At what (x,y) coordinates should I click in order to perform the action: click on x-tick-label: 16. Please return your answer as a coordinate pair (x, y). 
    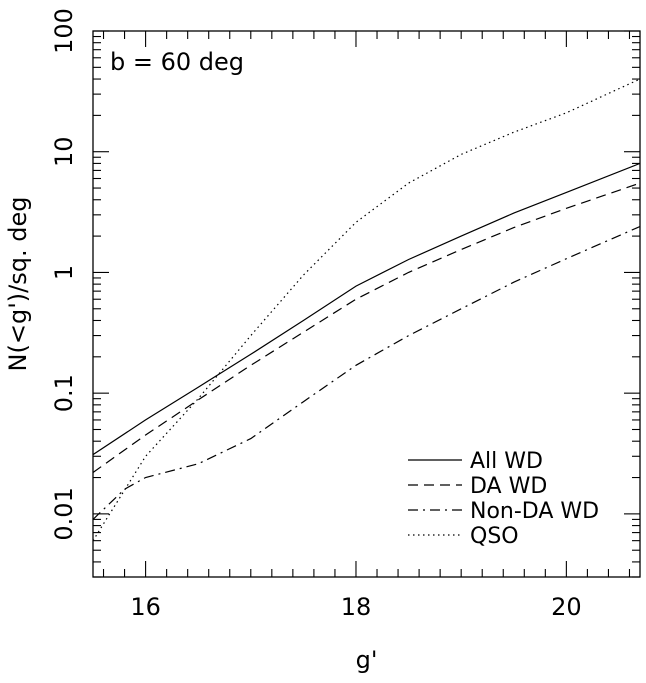
    Looking at the image, I should click on (145, 607).